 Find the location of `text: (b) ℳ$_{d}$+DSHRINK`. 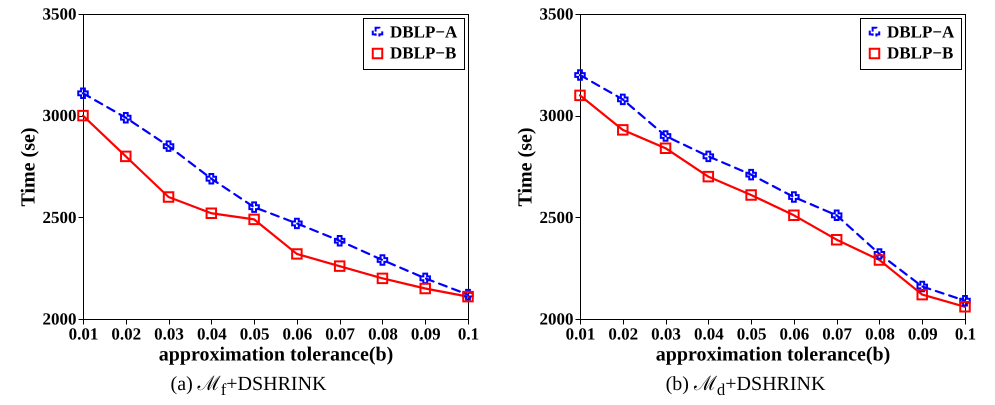

text: (b) ℳ$_{d}$+DSHRINK is located at coordinates (746, 386).